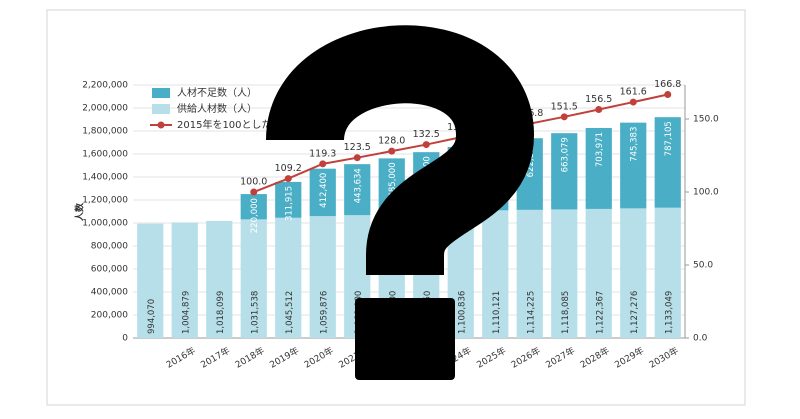  What do you see at coordinates (105, 224) in the screenshot?
I see `y-tick-label: 1,000,000` at bounding box center [105, 224].